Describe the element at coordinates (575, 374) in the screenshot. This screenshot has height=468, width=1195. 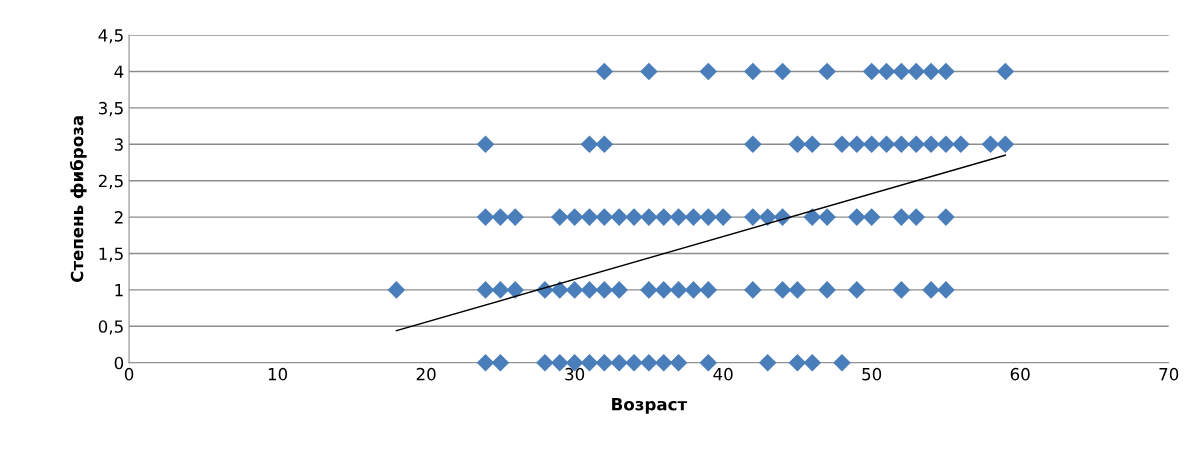
I see `x-tick-label: 30` at that location.